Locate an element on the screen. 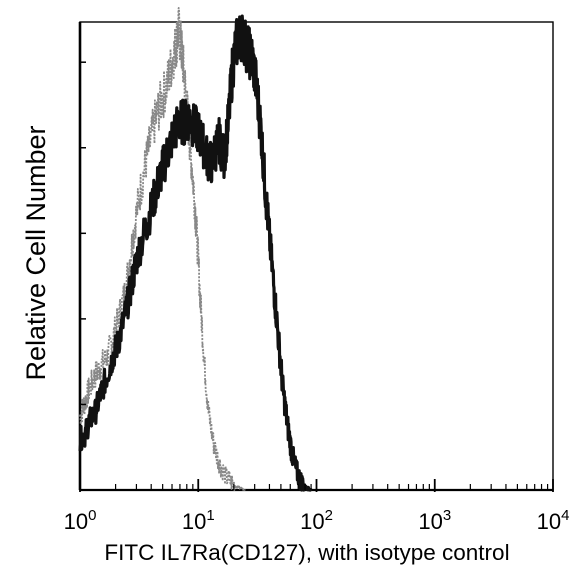 The width and height of the screenshot is (574, 574). x-tick-label: 10³ is located at coordinates (434, 520).